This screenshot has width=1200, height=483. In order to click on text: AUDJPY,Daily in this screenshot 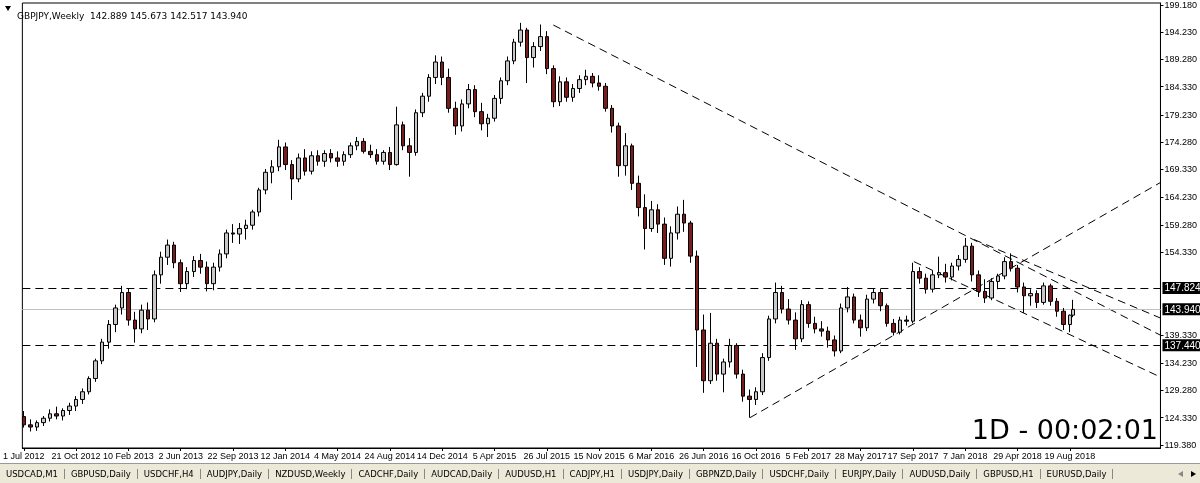, I will do `click(235, 474)`.